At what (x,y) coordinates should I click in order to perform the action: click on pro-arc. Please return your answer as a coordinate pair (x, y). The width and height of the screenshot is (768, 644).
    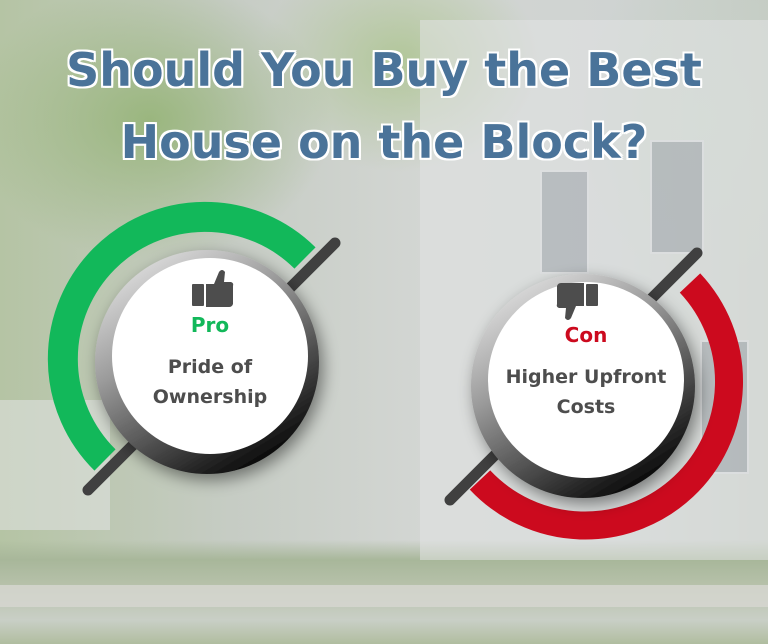
    Looking at the image, I should click on (181, 336).